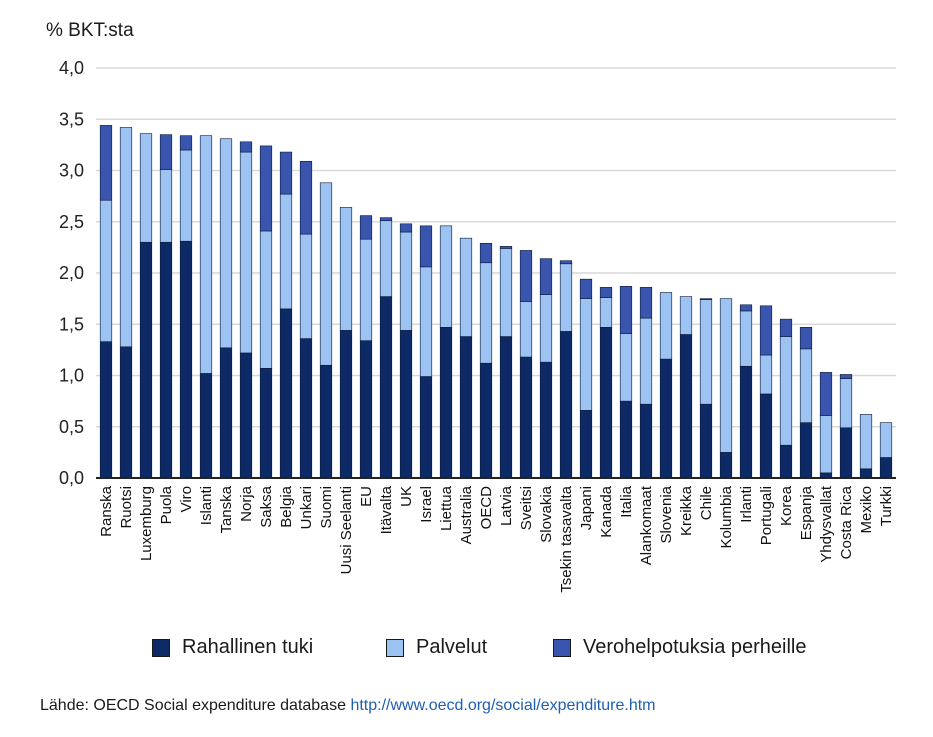  Describe the element at coordinates (452, 647) in the screenshot. I see `legend-label-services: Palvelut` at that location.